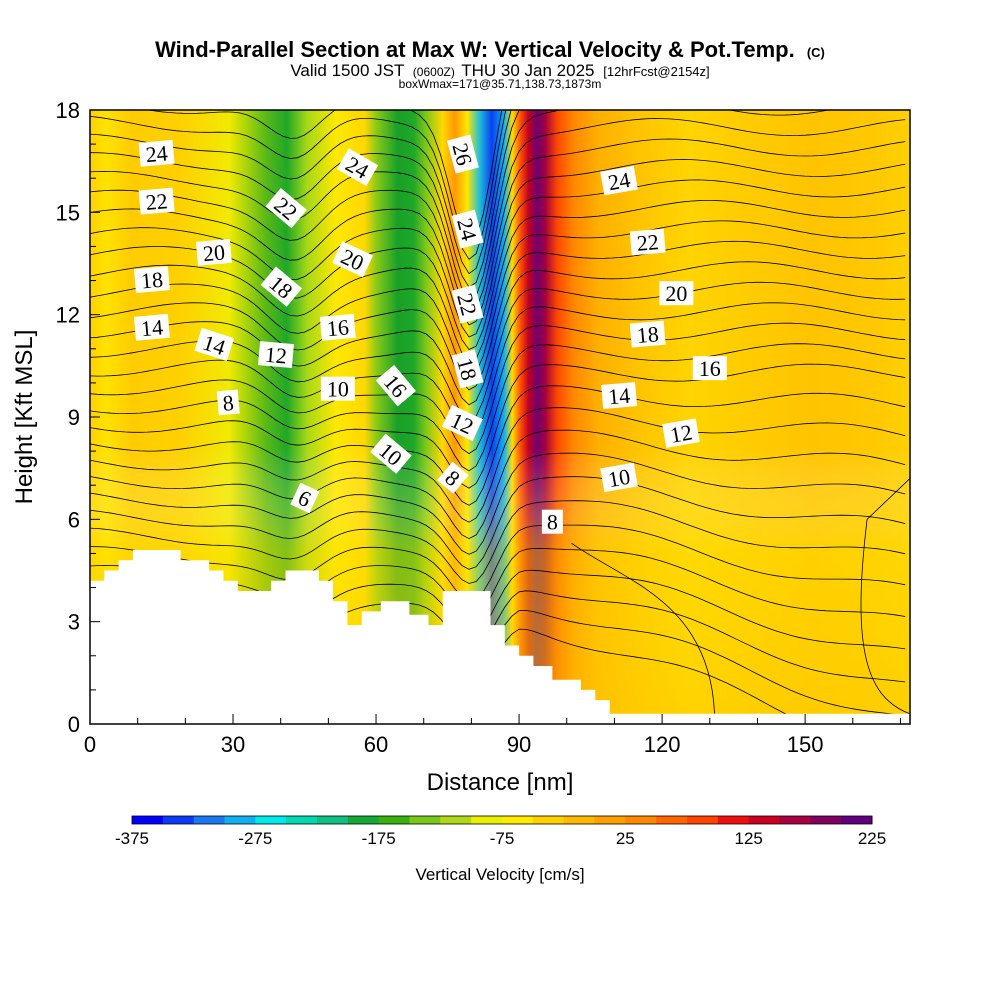 This screenshot has width=1000, height=1000. I want to click on colorbar-label: Vertical Velocity [cm/s], so click(499, 874).